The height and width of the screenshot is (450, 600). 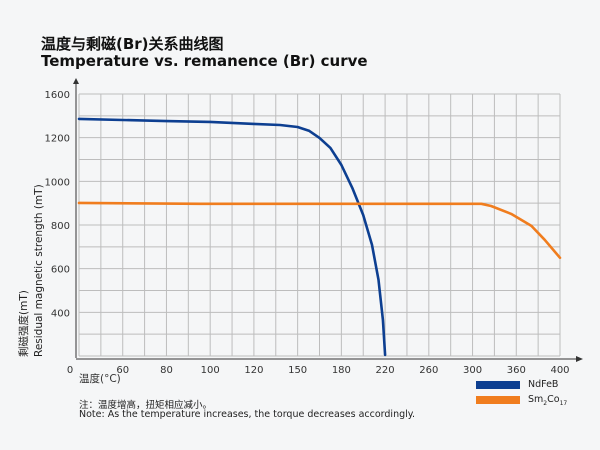 I want to click on x-tick-label: 400, so click(x=559, y=370).